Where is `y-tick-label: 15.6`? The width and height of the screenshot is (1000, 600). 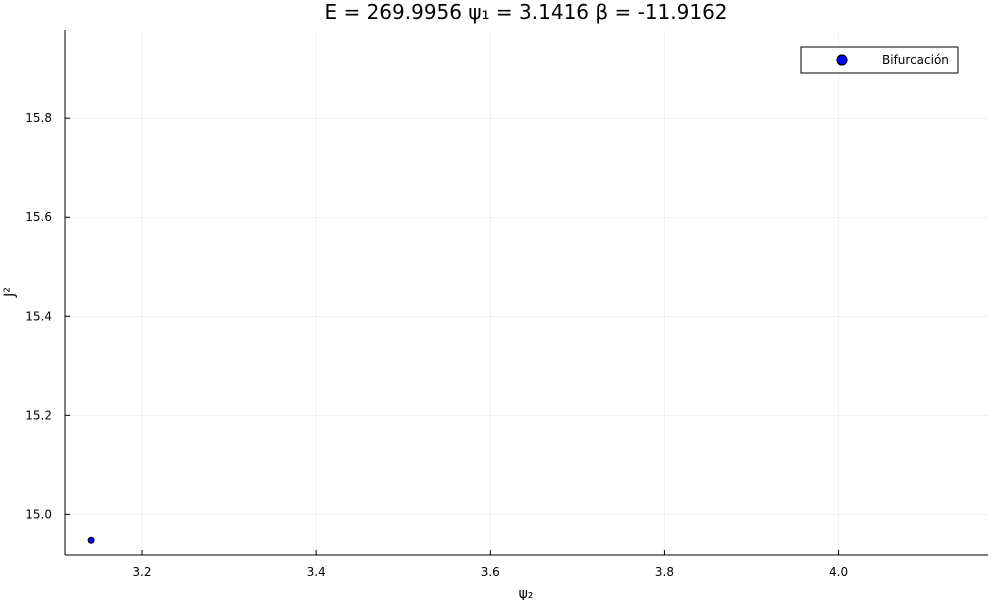 y-tick-label: 15.6 is located at coordinates (38, 217).